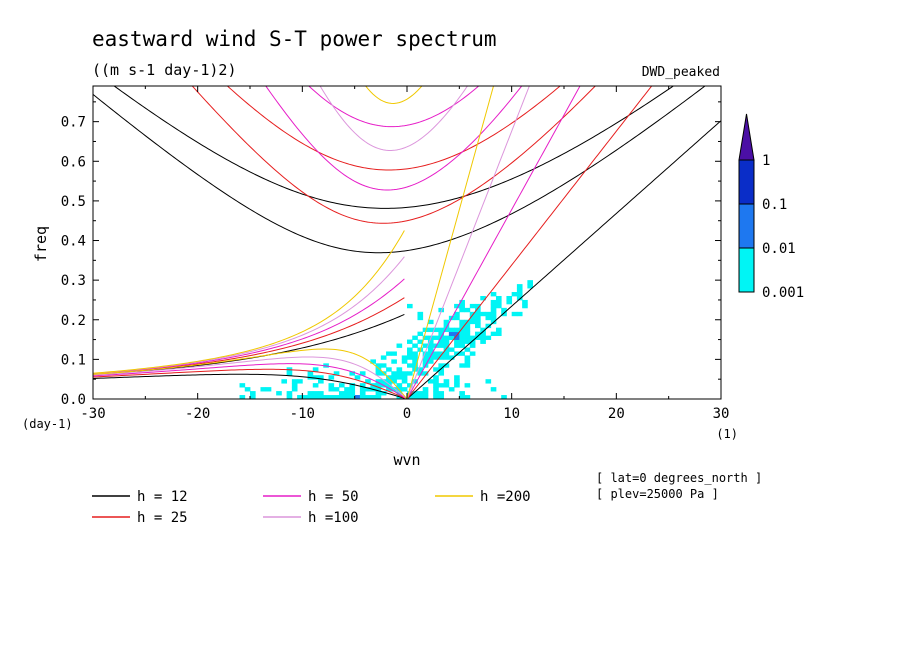 The width and height of the screenshot is (904, 654). I want to click on y-tick-label: 0.1, so click(73, 360).